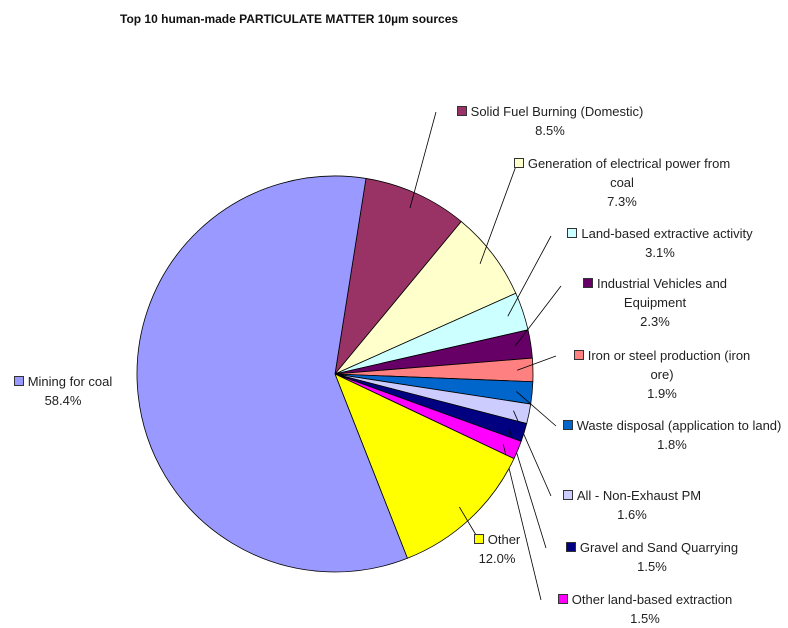 This screenshot has height=628, width=788. I want to click on category-label: Generation of electrical power from coal, so click(629, 173).